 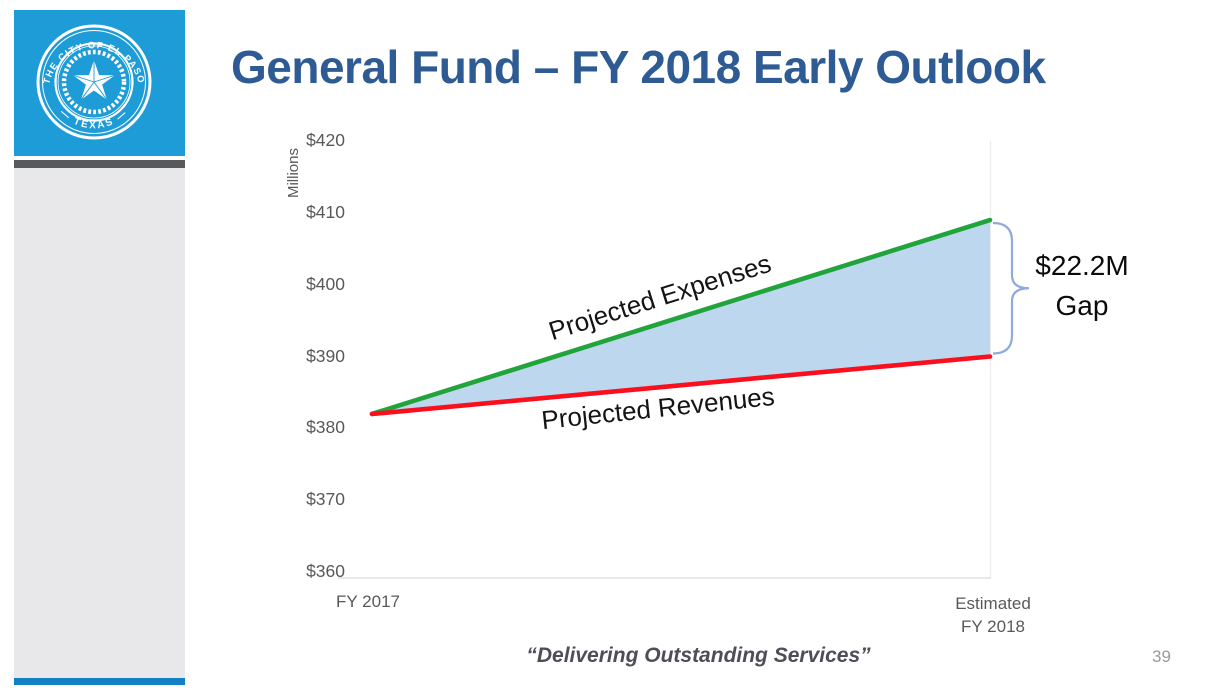 I want to click on seal-panel: THE CITY OF EL PASO — TEXAS —, so click(x=99, y=83).